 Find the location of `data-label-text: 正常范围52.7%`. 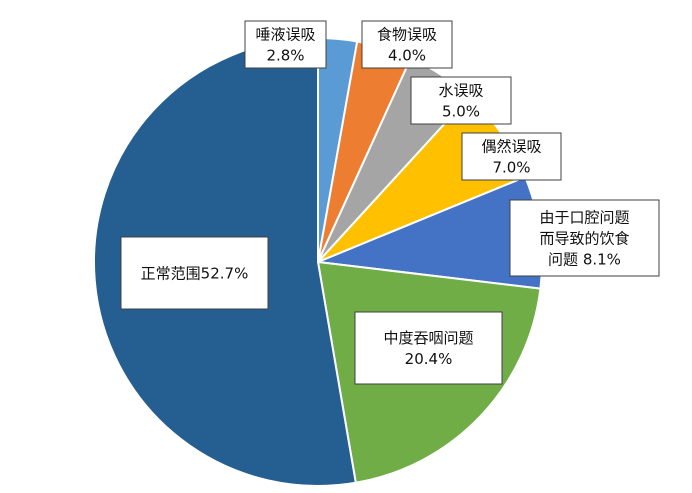

data-label-text: 正常范围52.7% is located at coordinates (195, 274).